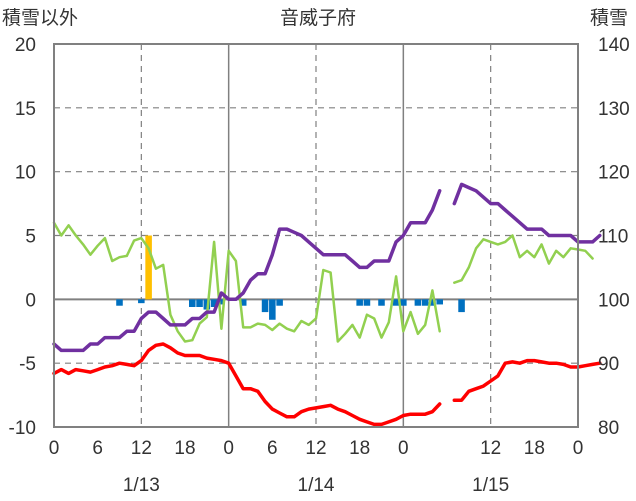 Image resolution: width=636 pixels, height=501 pixels. Describe the element at coordinates (25, 45) in the screenshot. I see `left-tick-label: 20` at that location.